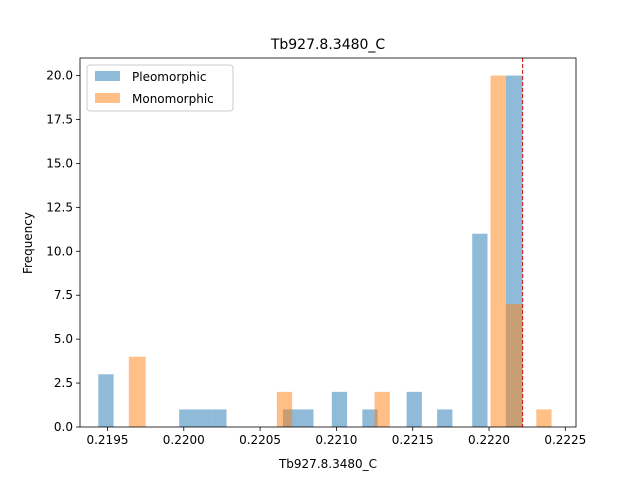 This screenshot has height=485, width=640. Describe the element at coordinates (63, 383) in the screenshot. I see `y-tick-label: 2.5` at that location.